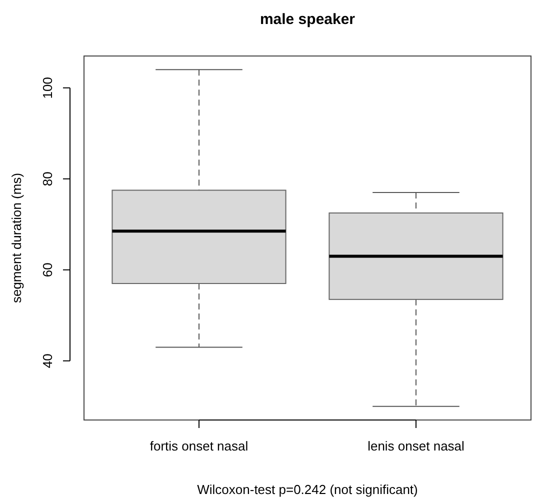 The width and height of the screenshot is (547, 504). What do you see at coordinates (47, 88) in the screenshot?
I see `y-tick-label: 100` at bounding box center [47, 88].